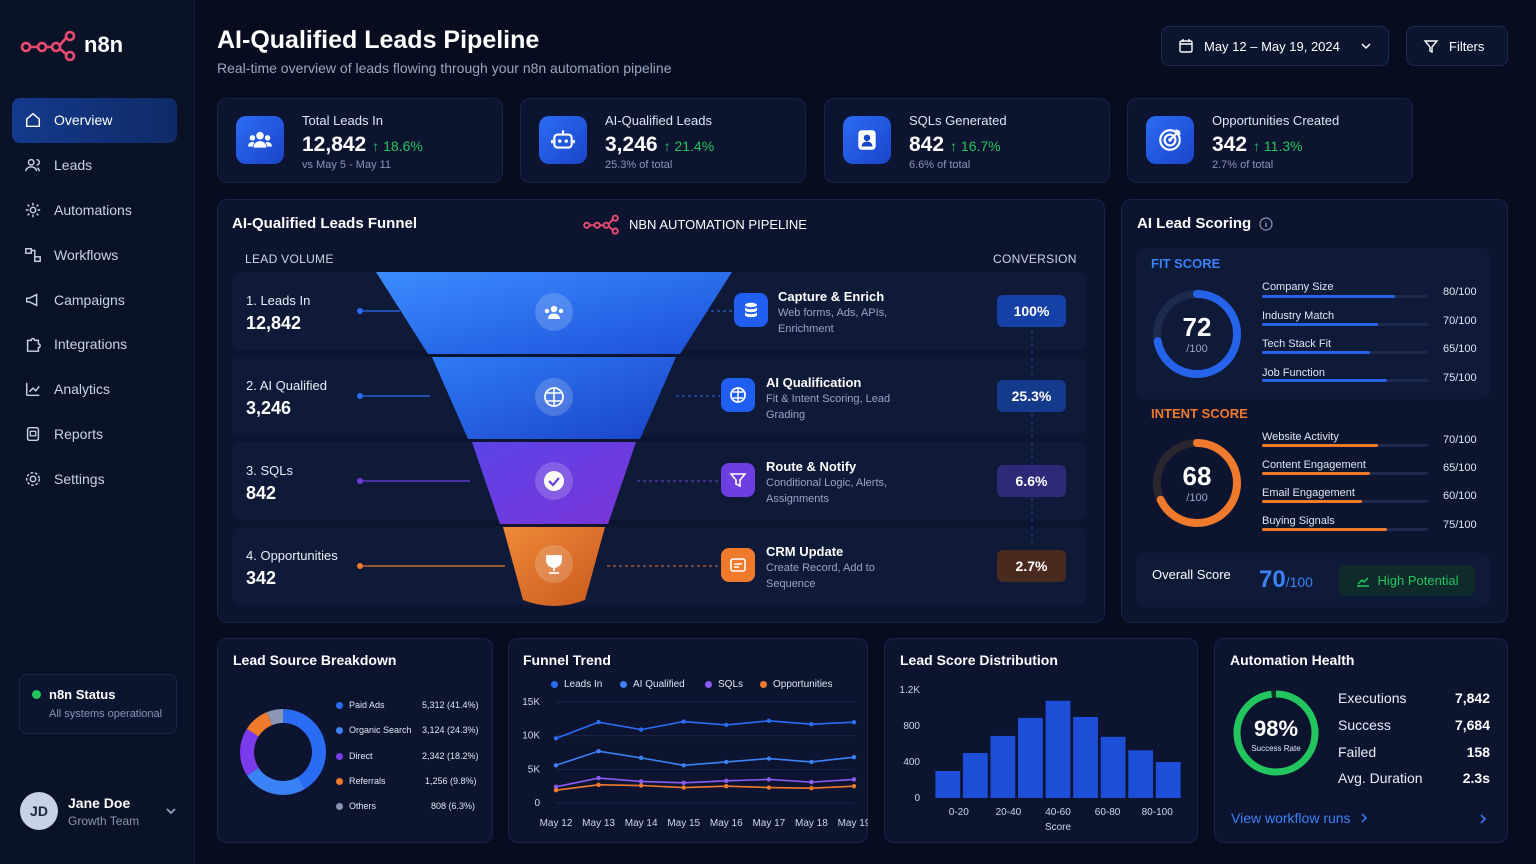  What do you see at coordinates (927, 144) in the screenshot?
I see `kpi-number: 842` at bounding box center [927, 144].